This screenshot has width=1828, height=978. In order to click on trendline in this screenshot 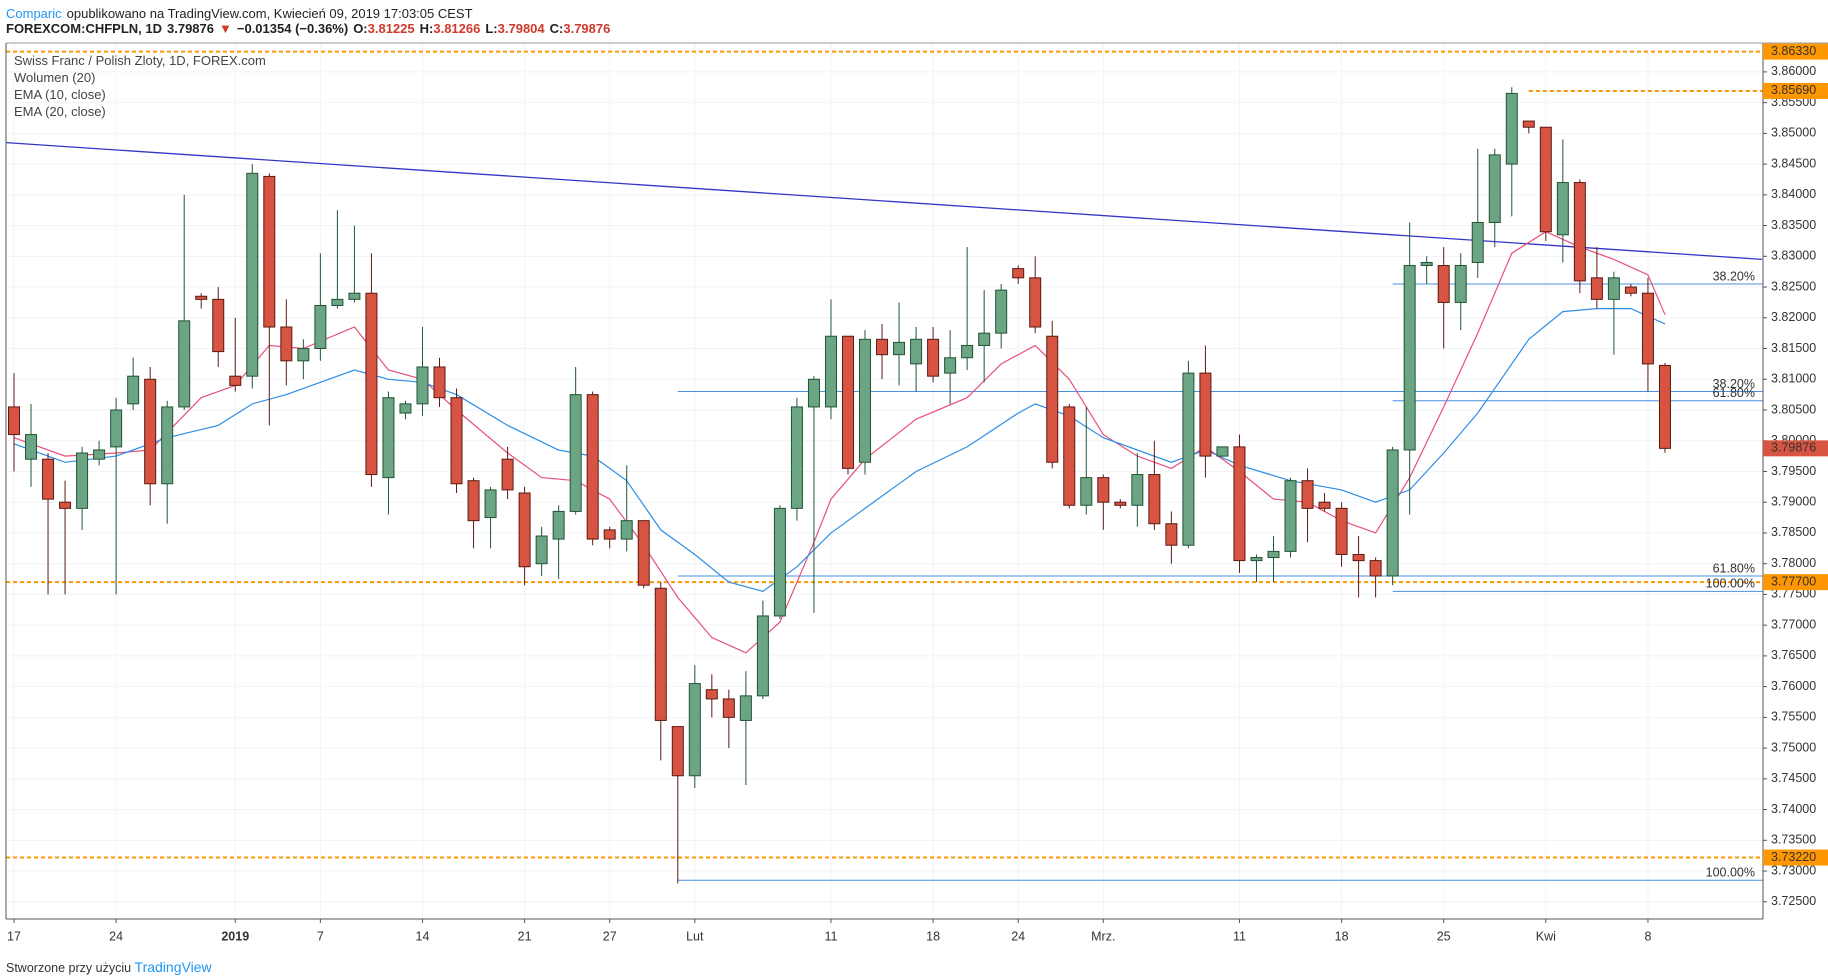, I will do `click(884, 201)`.